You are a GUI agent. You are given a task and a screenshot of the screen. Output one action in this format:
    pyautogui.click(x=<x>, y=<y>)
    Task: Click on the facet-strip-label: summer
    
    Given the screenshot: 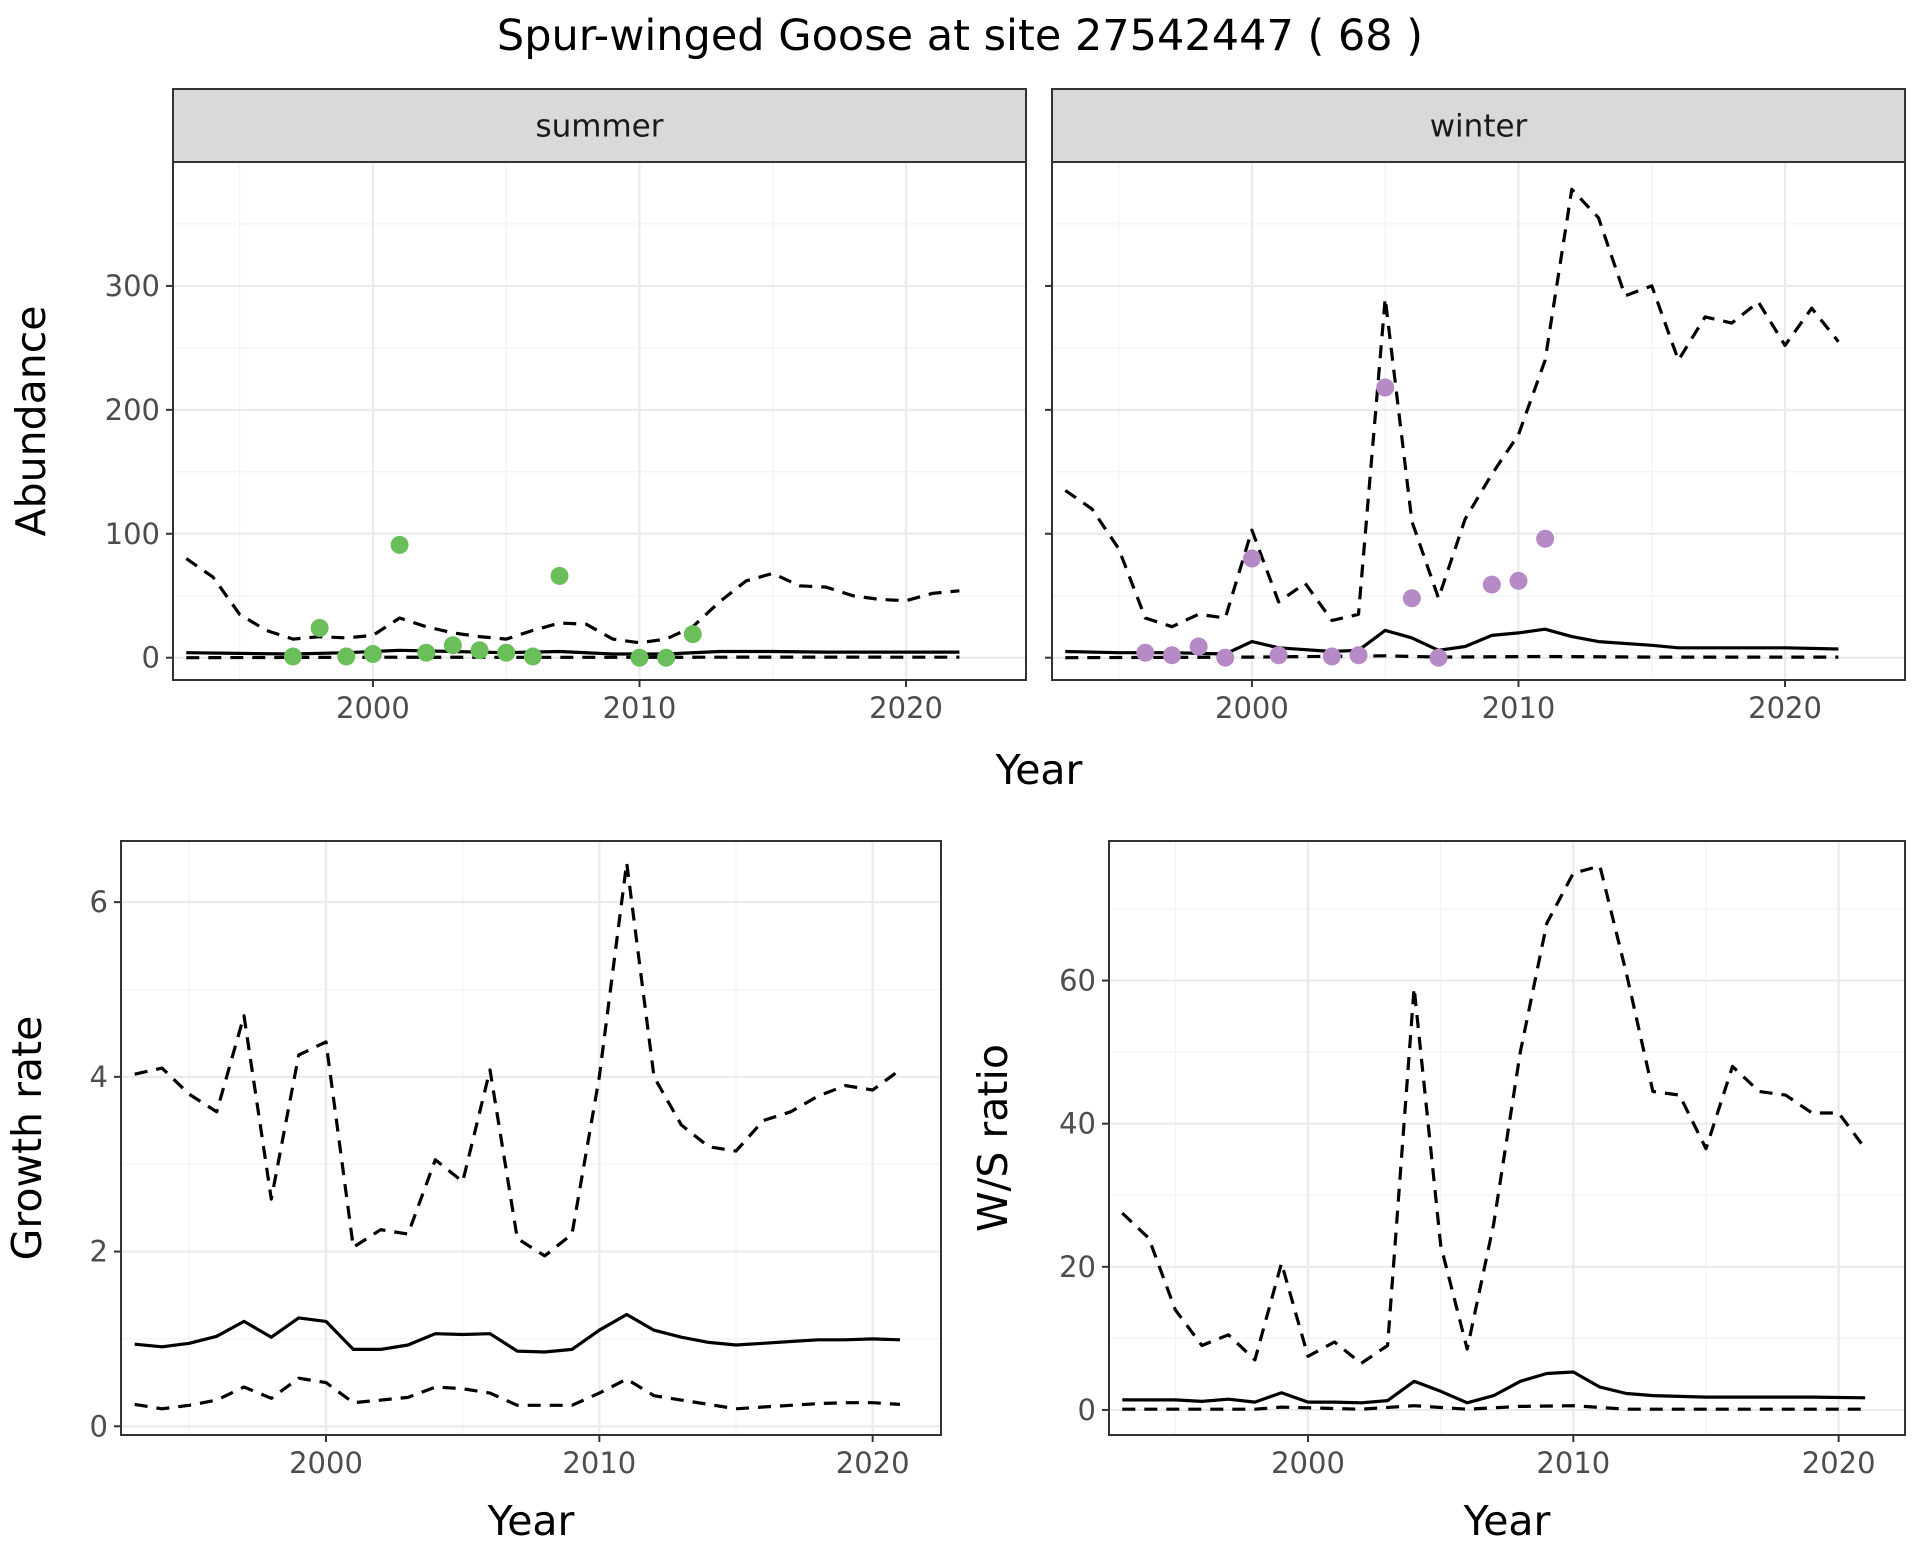 What is the action you would take?
    pyautogui.click(x=599, y=127)
    